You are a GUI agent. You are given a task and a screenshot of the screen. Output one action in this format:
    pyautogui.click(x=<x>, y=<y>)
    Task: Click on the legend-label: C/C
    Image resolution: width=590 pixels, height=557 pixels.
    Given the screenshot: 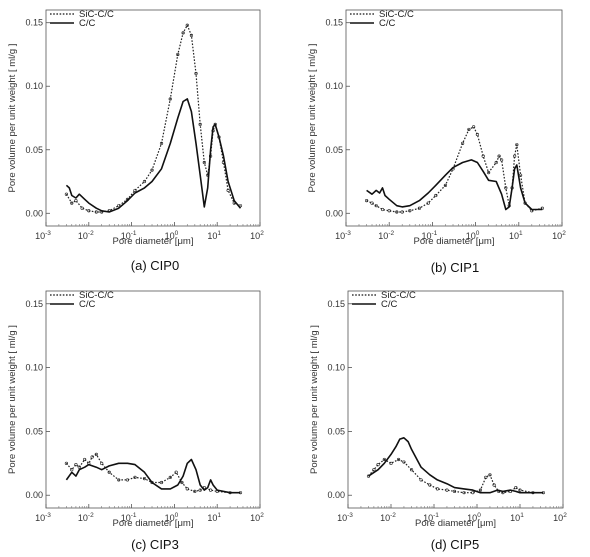 What is the action you would take?
    pyautogui.click(x=87, y=23)
    